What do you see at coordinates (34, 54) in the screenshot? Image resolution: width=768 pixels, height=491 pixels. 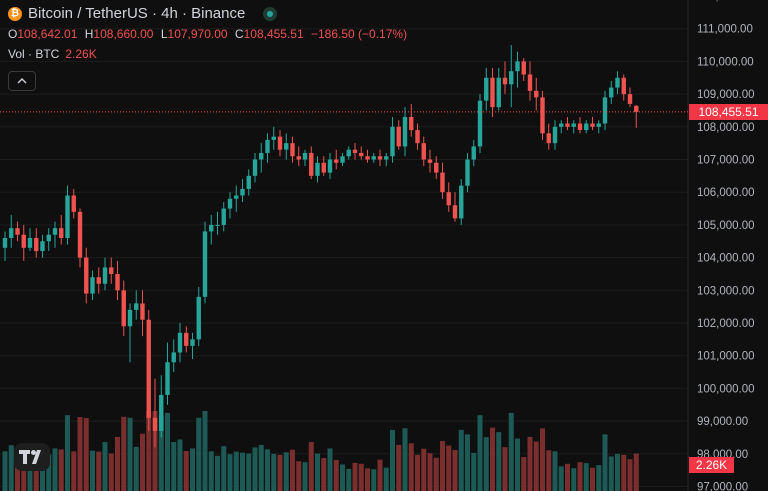 I see `volume-label: Vol · BTC` at bounding box center [34, 54].